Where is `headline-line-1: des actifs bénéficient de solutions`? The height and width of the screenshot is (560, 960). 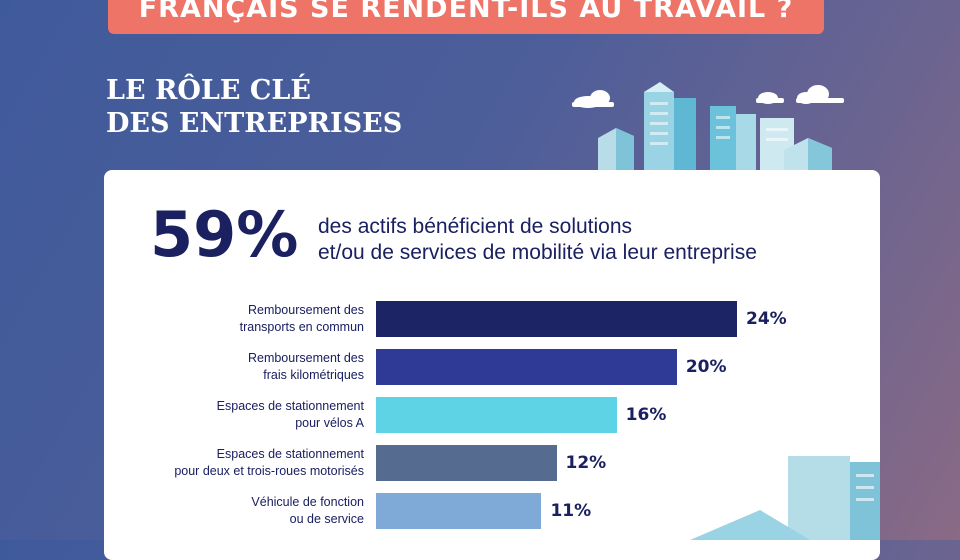 headline-line-1: des actifs bénéficient de solutions is located at coordinates (475, 226).